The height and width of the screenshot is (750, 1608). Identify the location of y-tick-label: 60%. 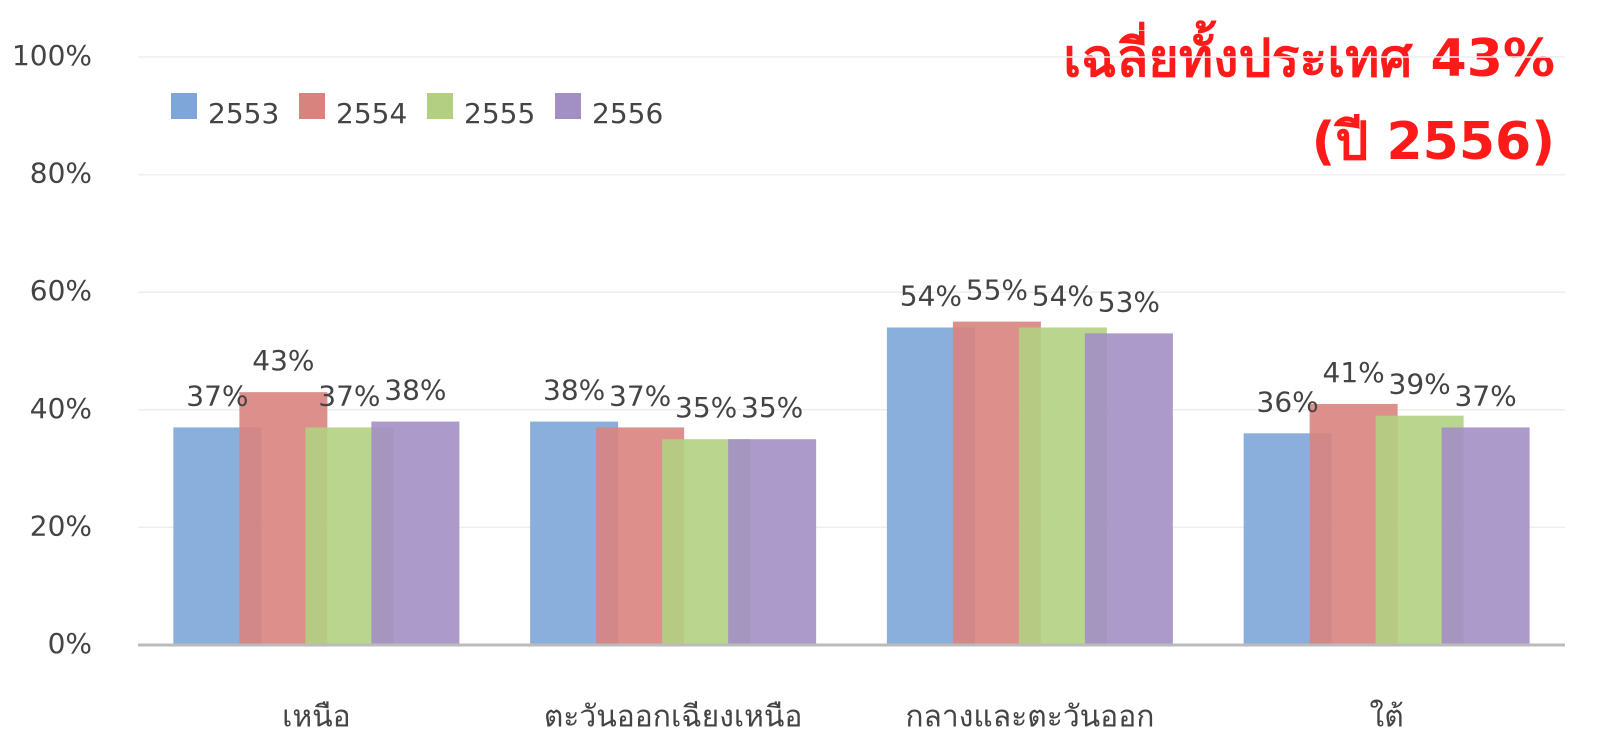
(61, 290).